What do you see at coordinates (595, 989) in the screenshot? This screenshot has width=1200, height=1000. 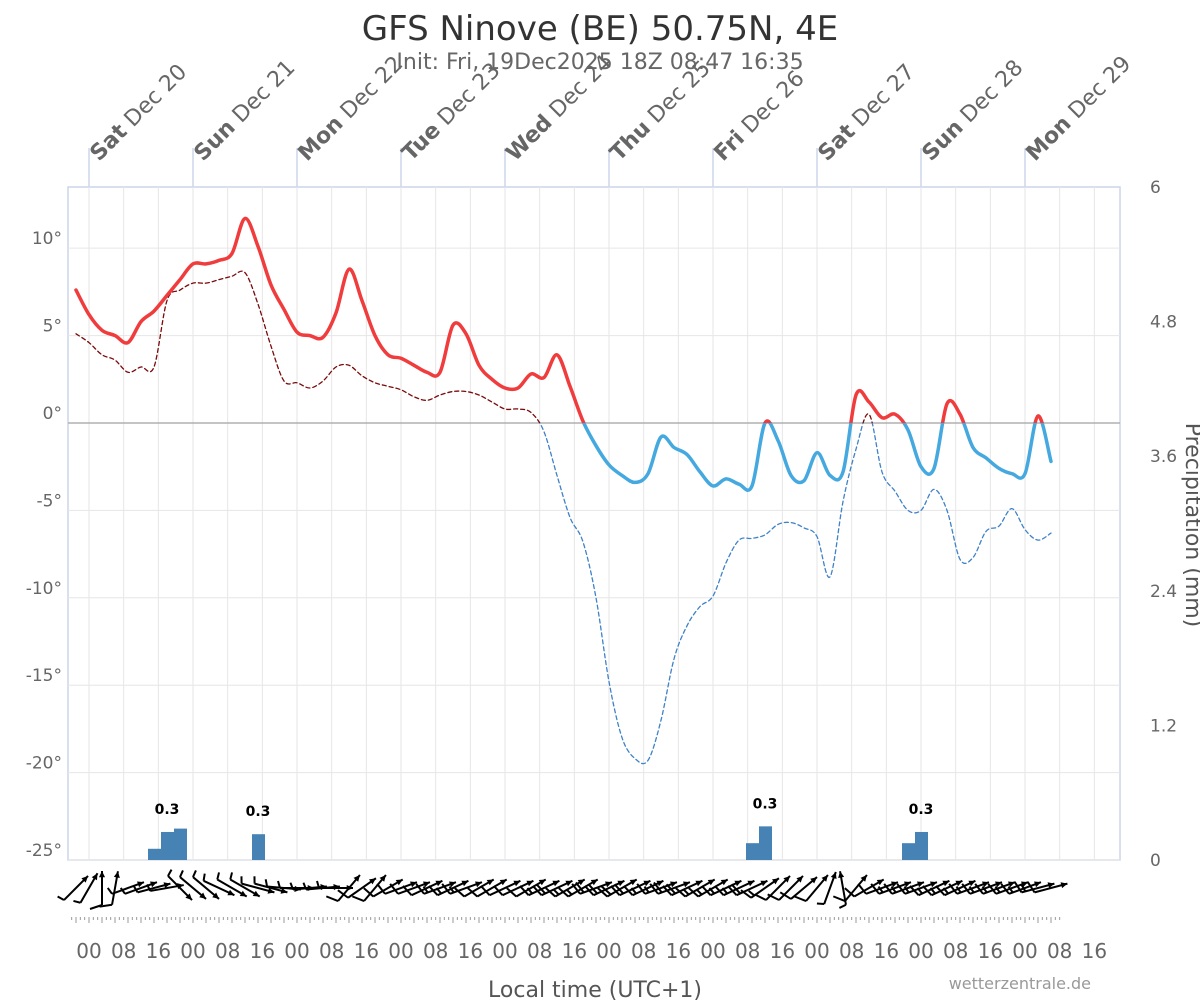 I see `x-axis-title: Local time (UTC+1)` at bounding box center [595, 989].